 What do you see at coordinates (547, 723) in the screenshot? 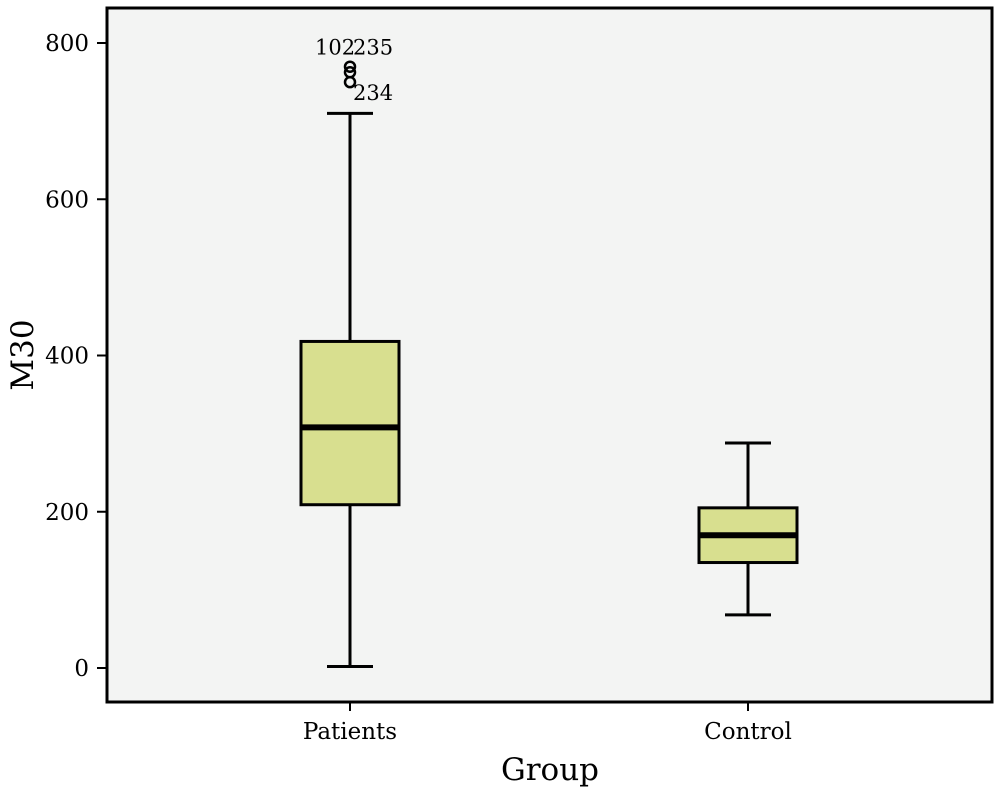
I see `x-axis: Patients Control` at bounding box center [547, 723].